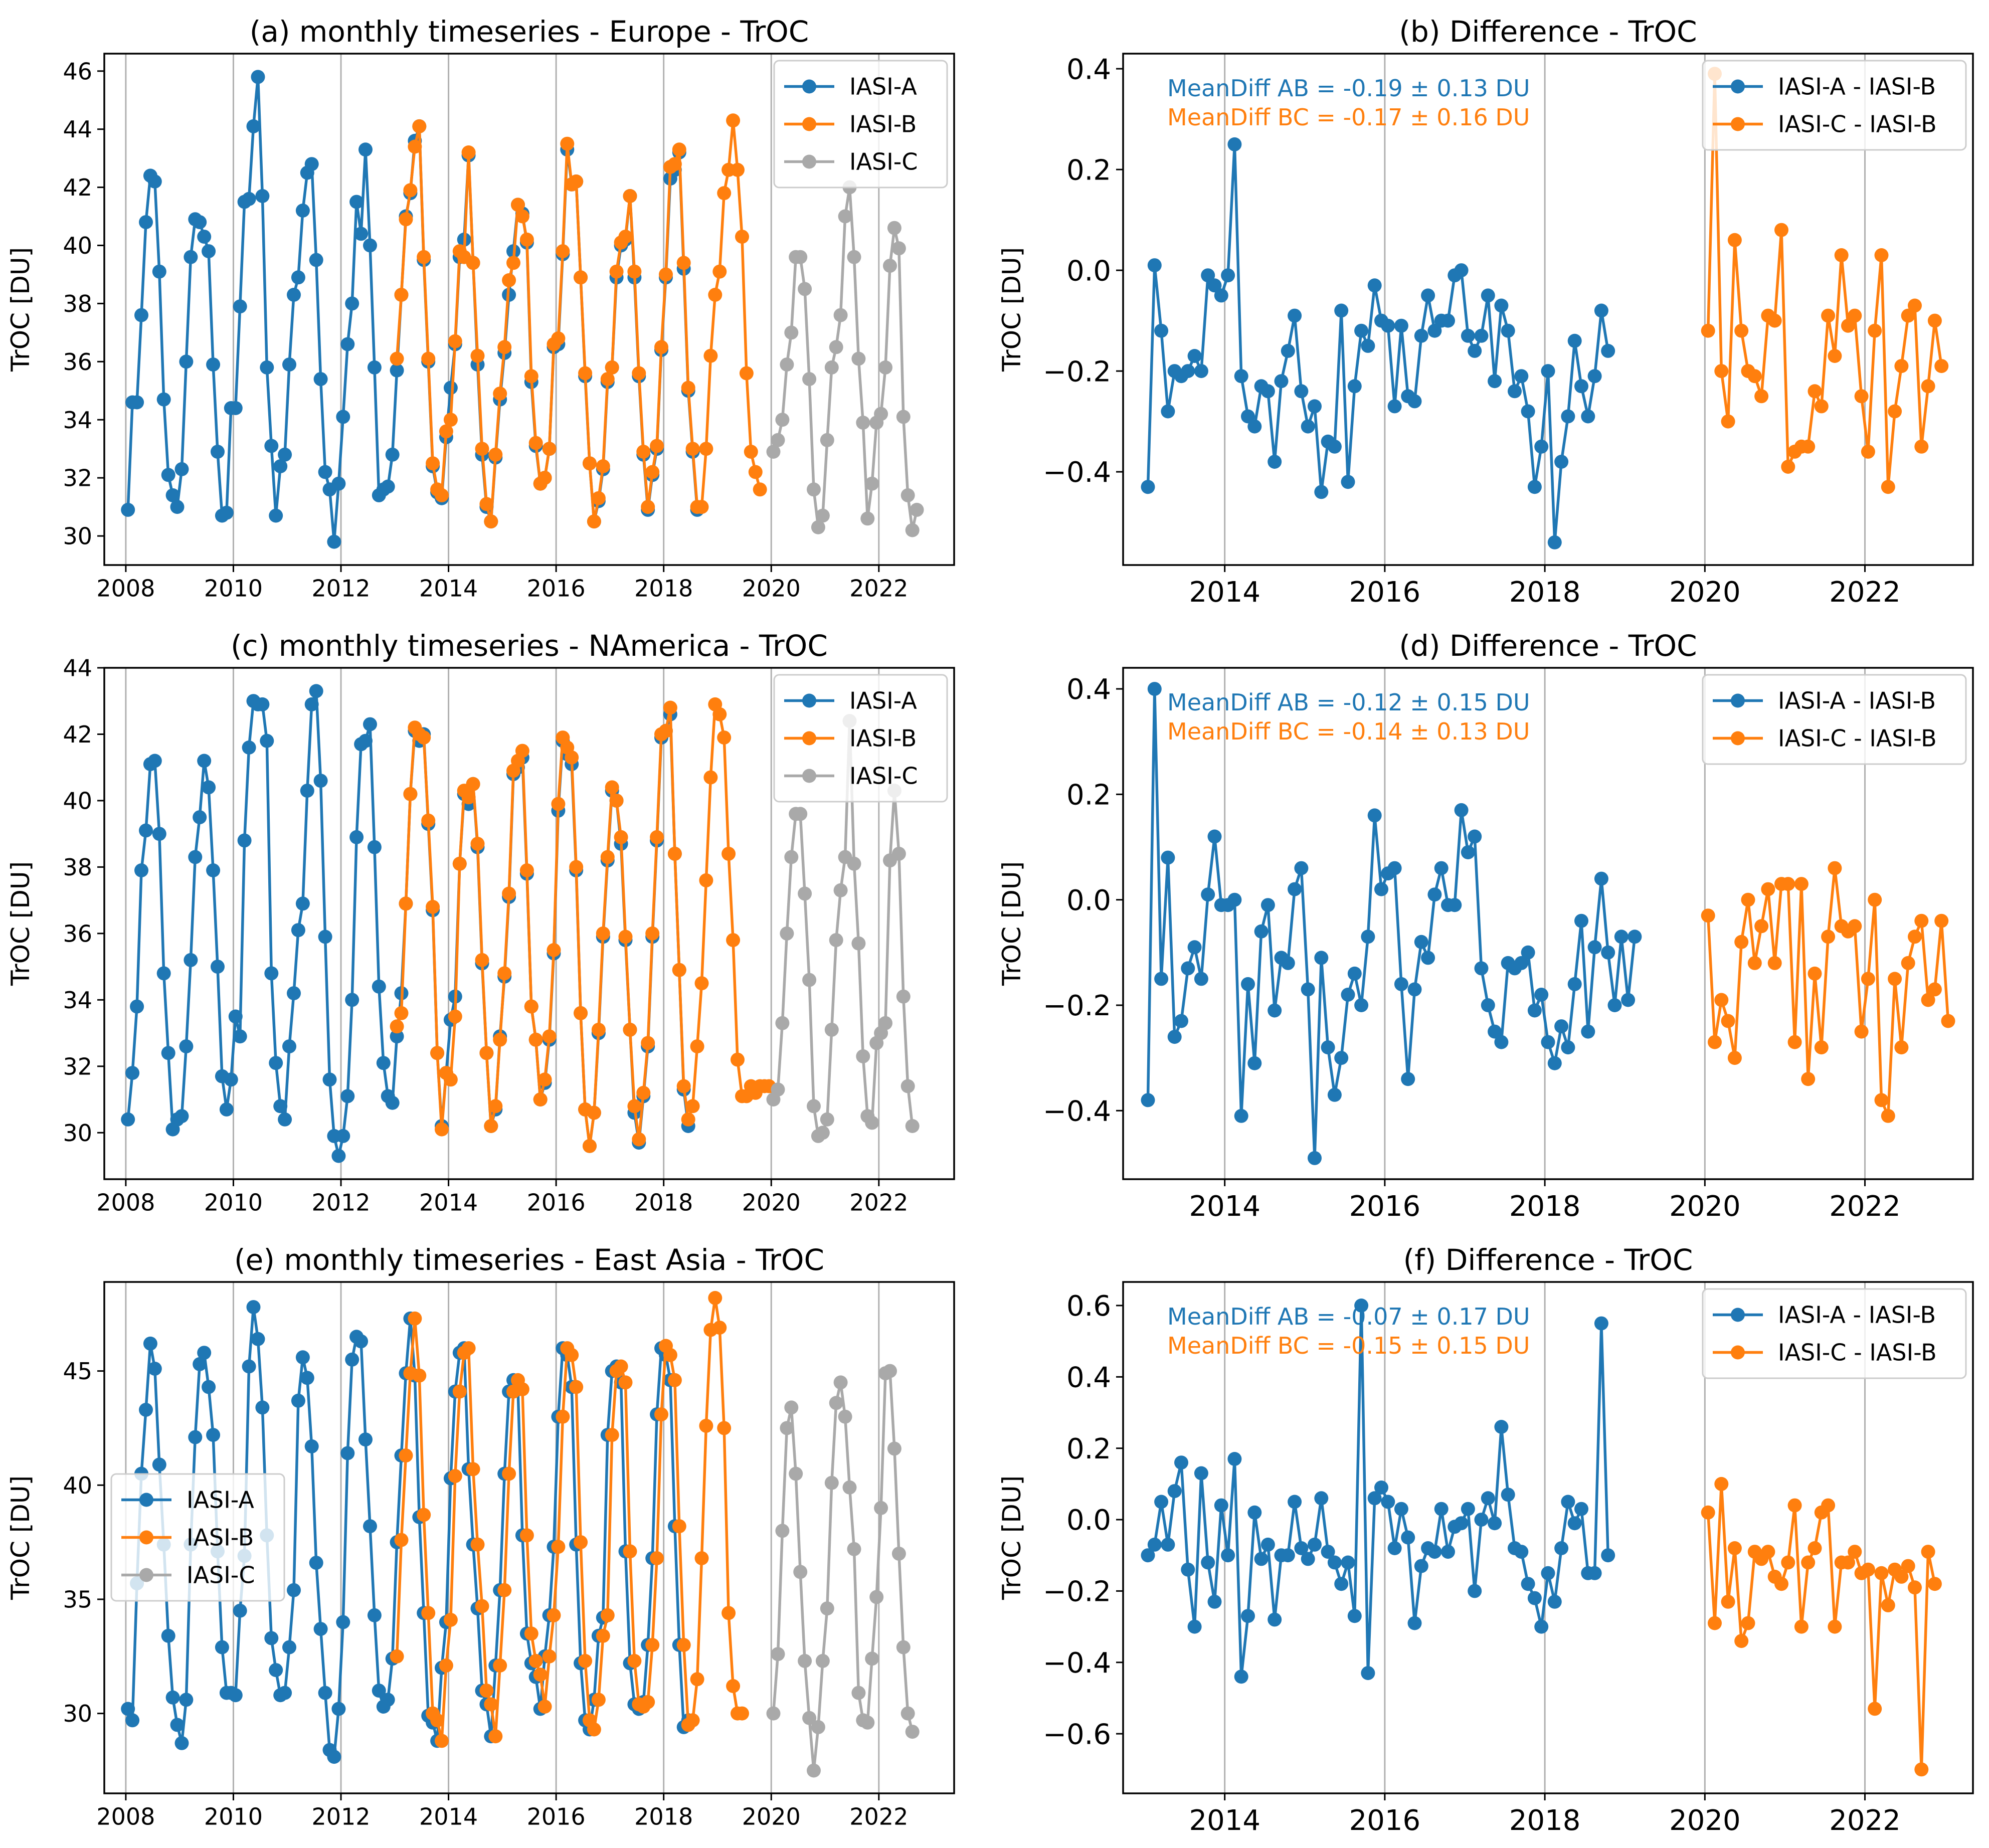 Image resolution: width=1989 pixels, height=1848 pixels. What do you see at coordinates (1834, 1333) in the screenshot?
I see `legend-box` at bounding box center [1834, 1333].